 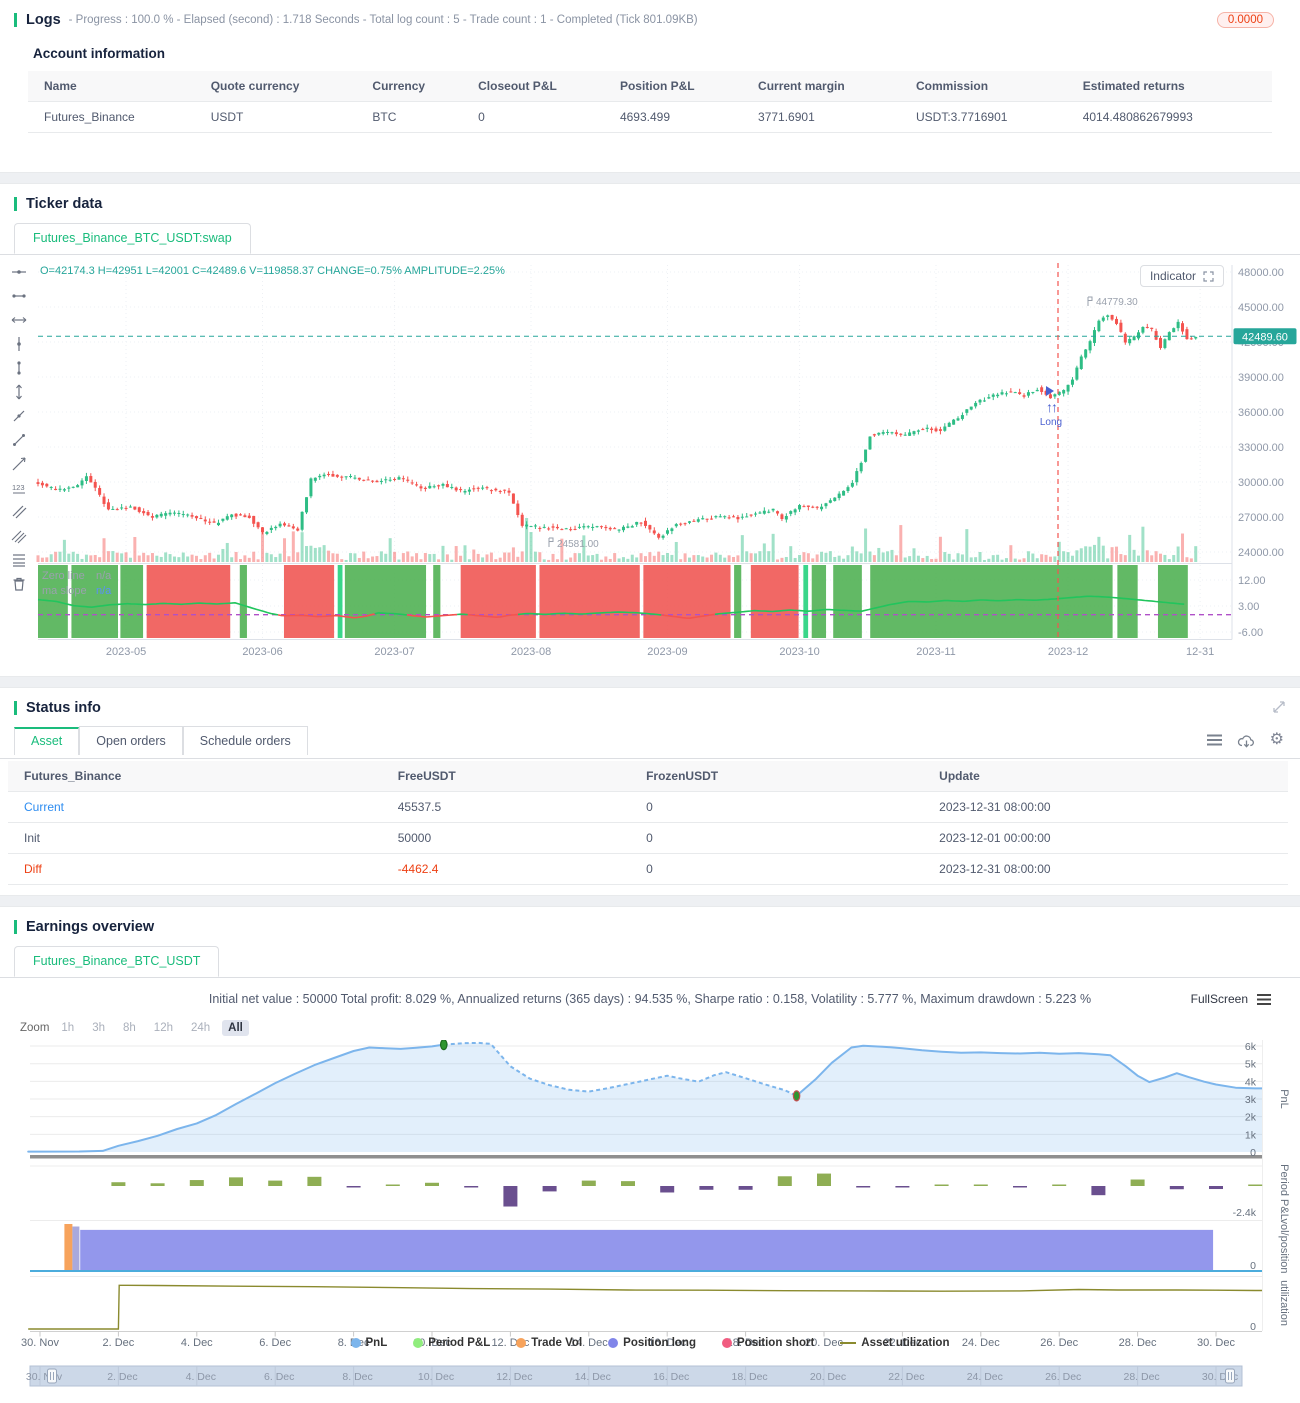 What do you see at coordinates (235, 1028) in the screenshot?
I see `zoom-option-all: All` at bounding box center [235, 1028].